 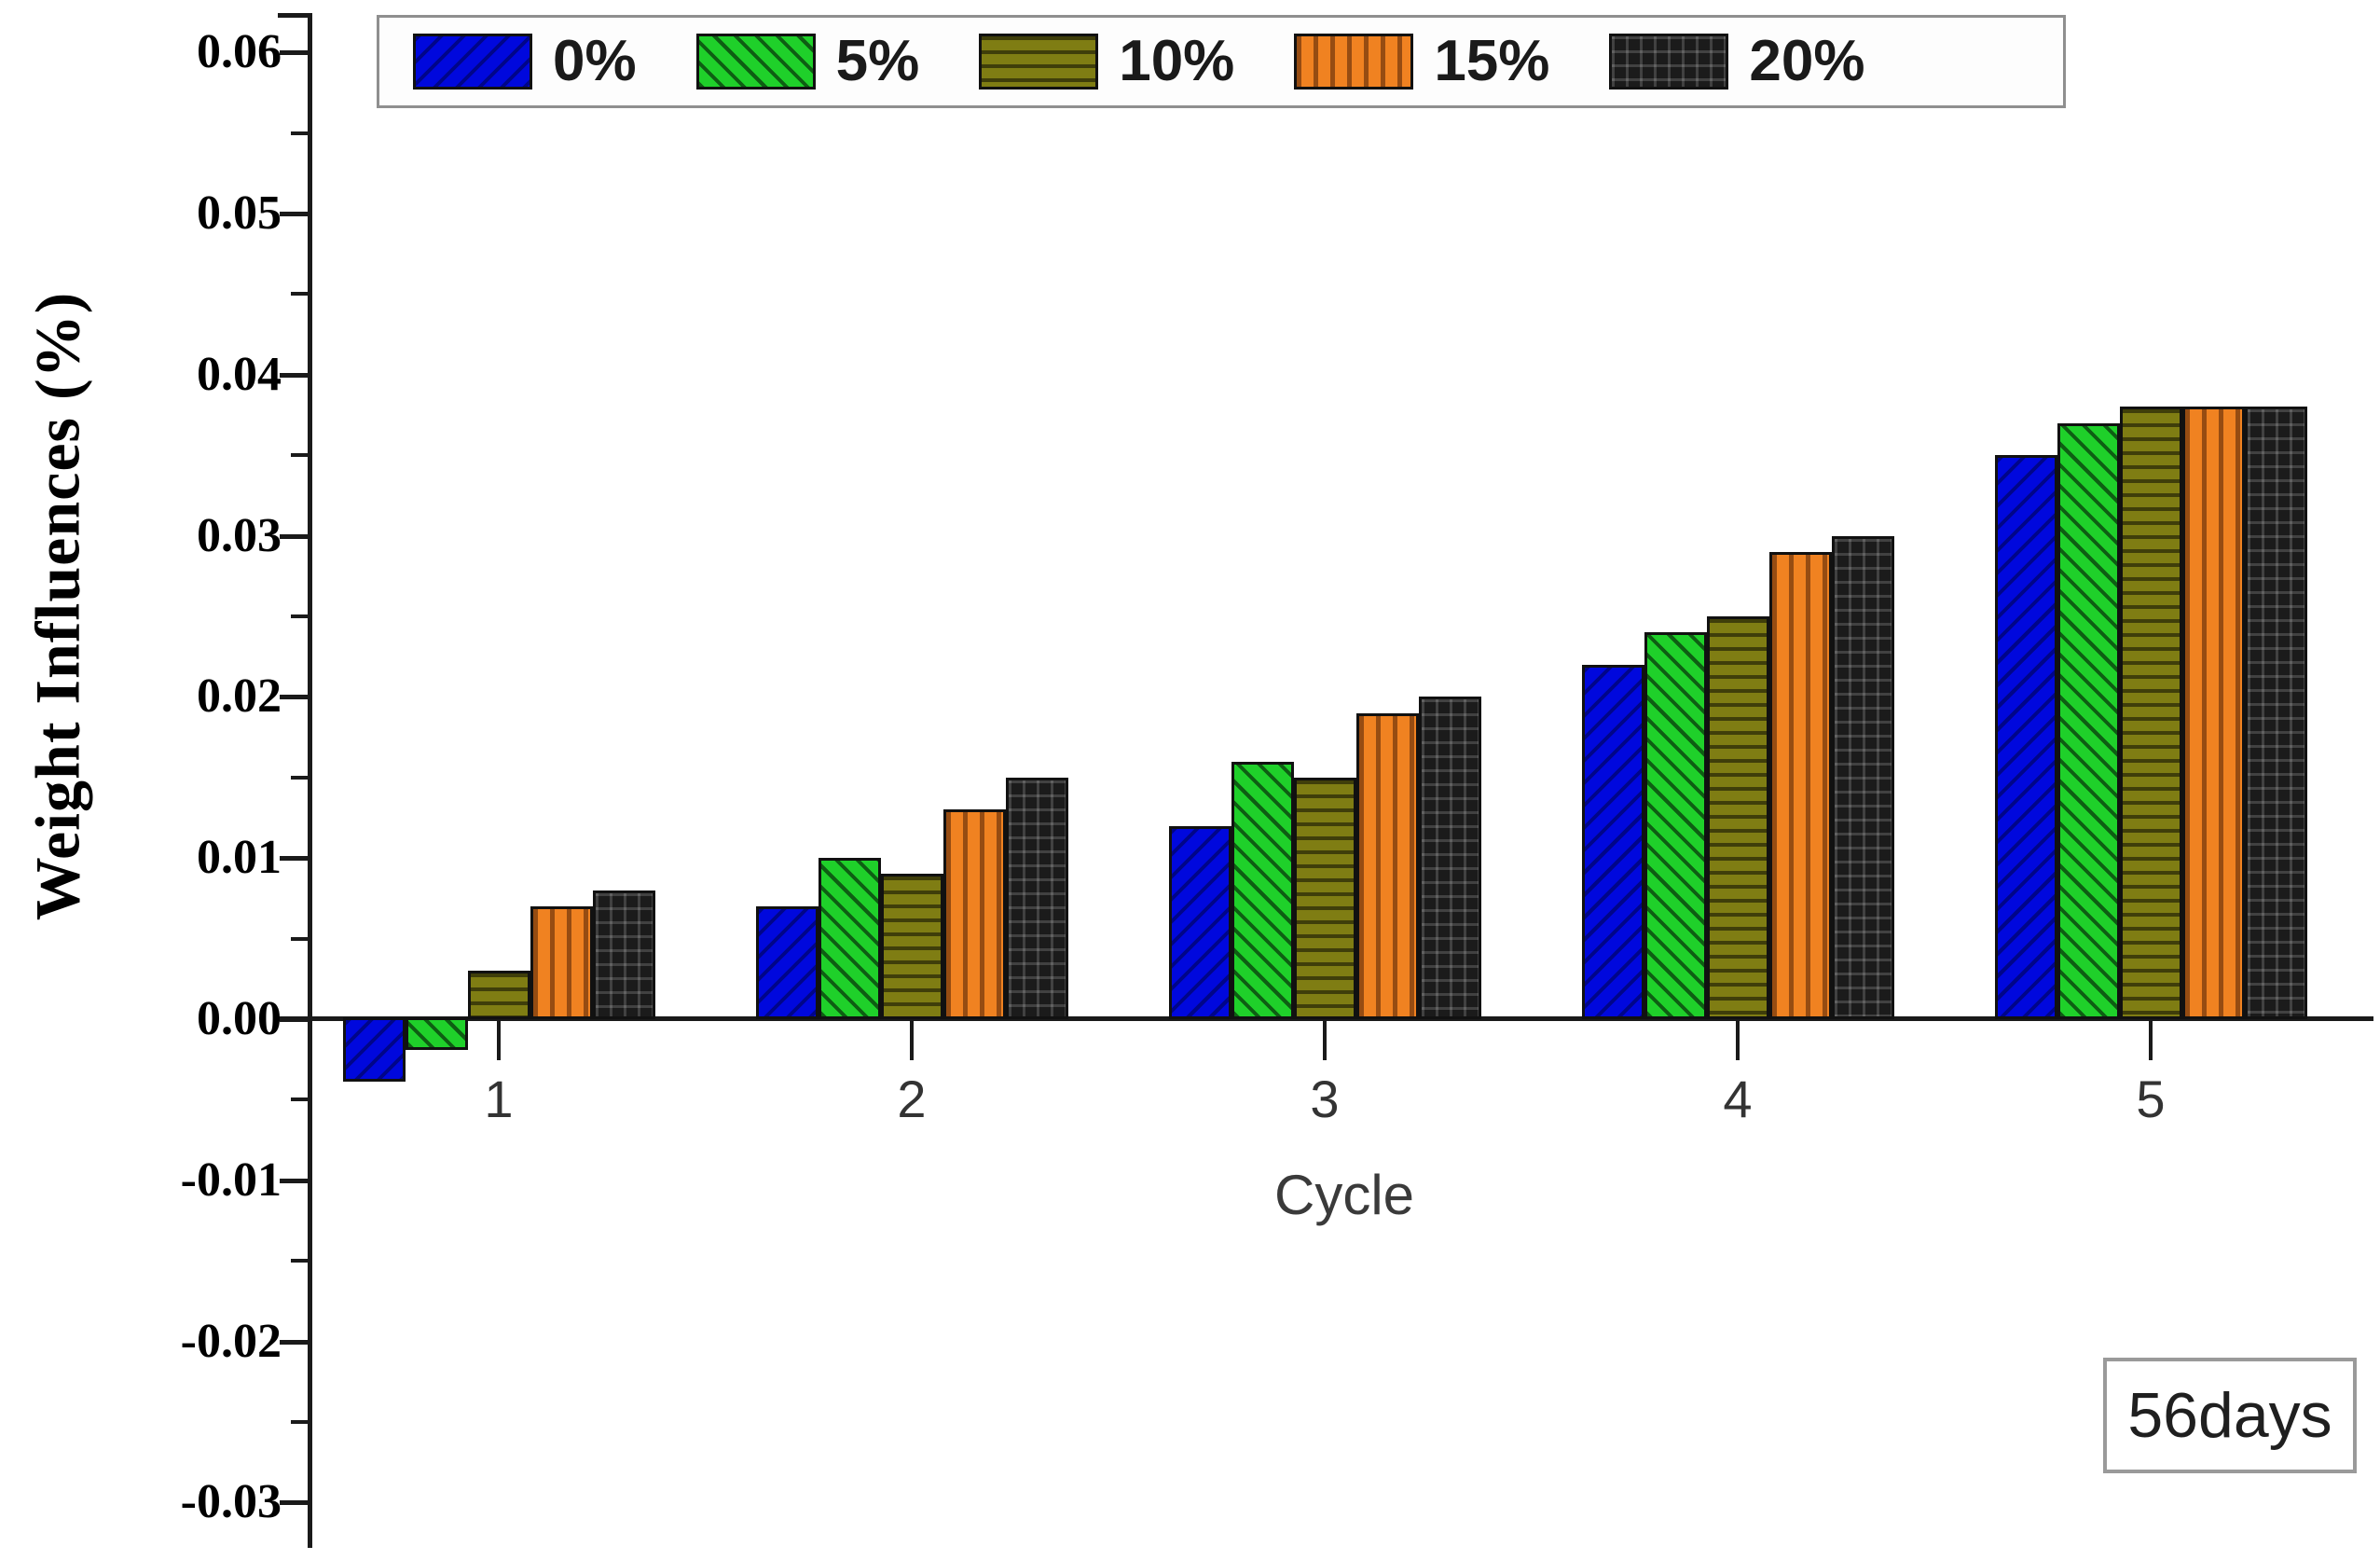 What do you see at coordinates (1421, 62) in the screenshot?
I see `legend-item-15%: 15%` at bounding box center [1421, 62].